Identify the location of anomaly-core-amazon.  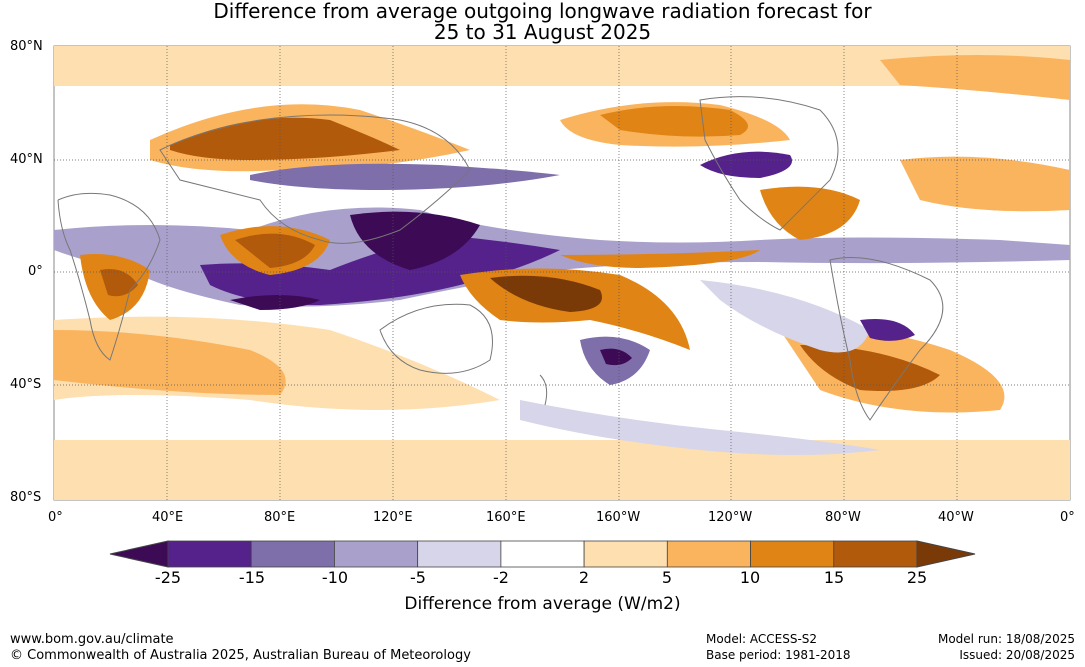
(887, 330).